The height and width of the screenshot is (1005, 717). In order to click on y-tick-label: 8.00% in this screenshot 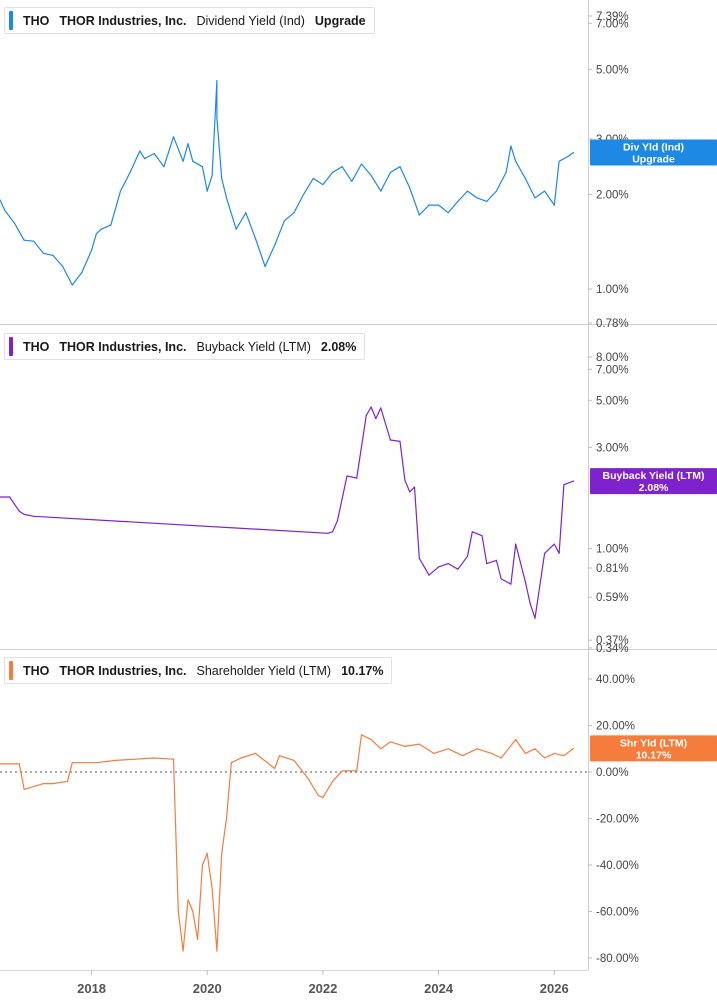, I will do `click(612, 358)`.